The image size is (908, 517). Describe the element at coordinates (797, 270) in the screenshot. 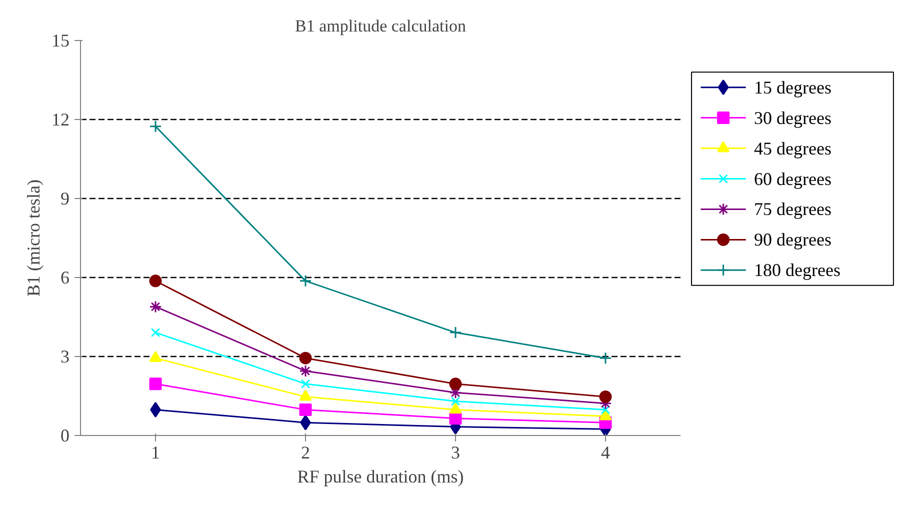

I see `legend-label: 180 degrees` at that location.